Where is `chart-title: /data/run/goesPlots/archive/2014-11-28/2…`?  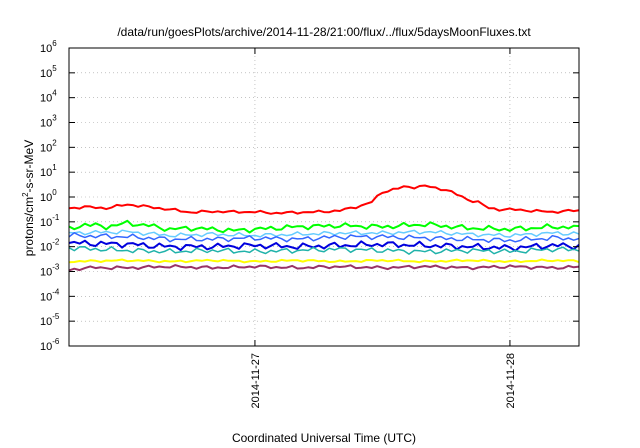 chart-title: /data/run/goesPlots/archive/2014-11-28/2… is located at coordinates (324, 32).